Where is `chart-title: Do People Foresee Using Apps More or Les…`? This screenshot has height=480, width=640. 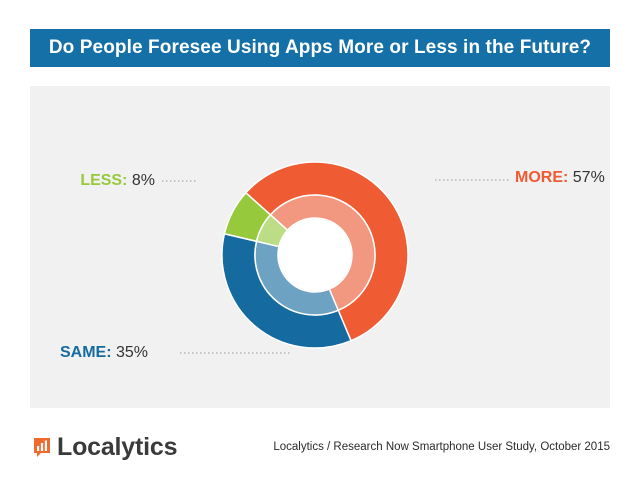 chart-title: Do People Foresee Using Apps More or Les… is located at coordinates (320, 47).